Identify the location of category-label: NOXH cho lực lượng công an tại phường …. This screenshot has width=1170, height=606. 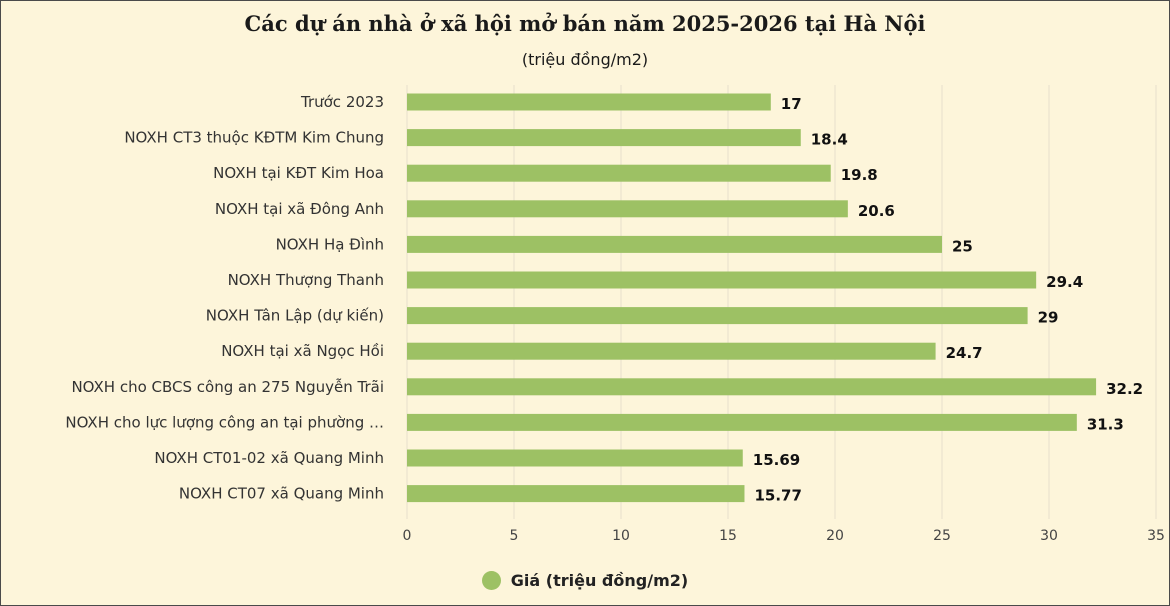
(224, 422).